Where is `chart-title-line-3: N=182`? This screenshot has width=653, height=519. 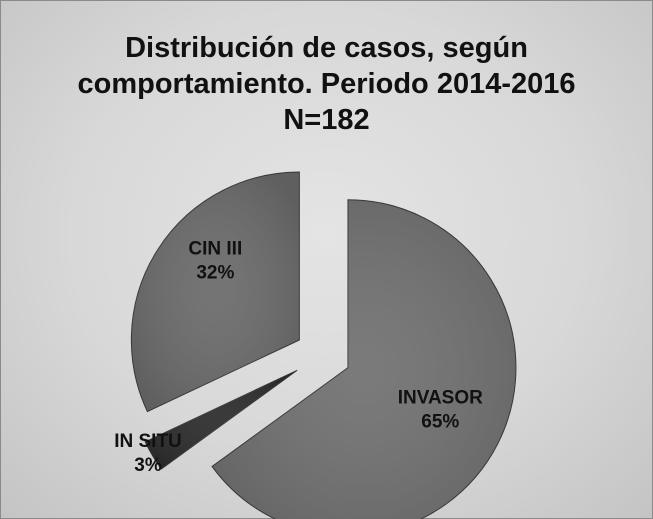
chart-title-line-3: N=182 is located at coordinates (326, 120).